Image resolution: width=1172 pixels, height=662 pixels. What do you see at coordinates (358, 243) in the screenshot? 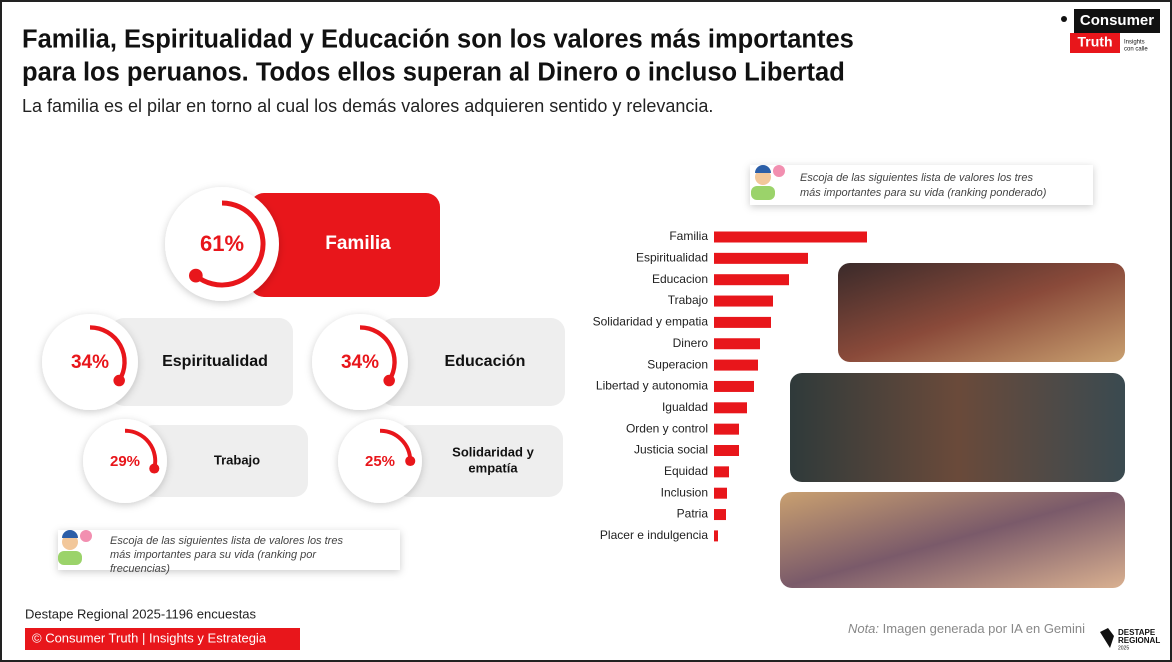
I see `card-label: Familia` at bounding box center [358, 243].